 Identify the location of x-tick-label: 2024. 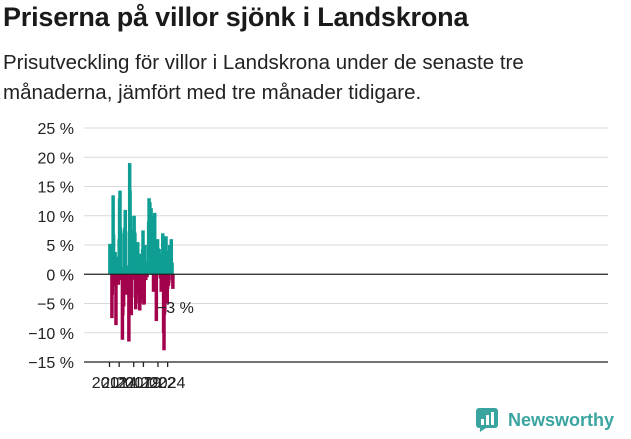
(168, 383).